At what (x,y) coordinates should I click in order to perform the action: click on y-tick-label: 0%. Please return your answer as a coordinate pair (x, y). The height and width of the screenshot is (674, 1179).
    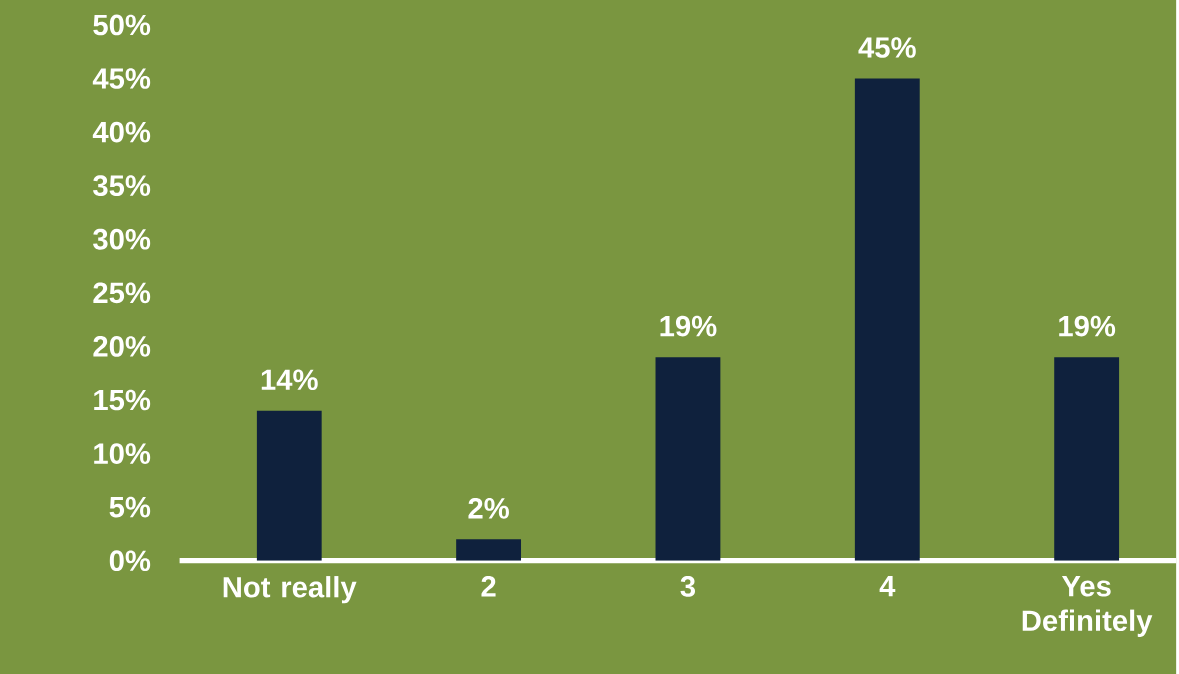
    Looking at the image, I should click on (130, 560).